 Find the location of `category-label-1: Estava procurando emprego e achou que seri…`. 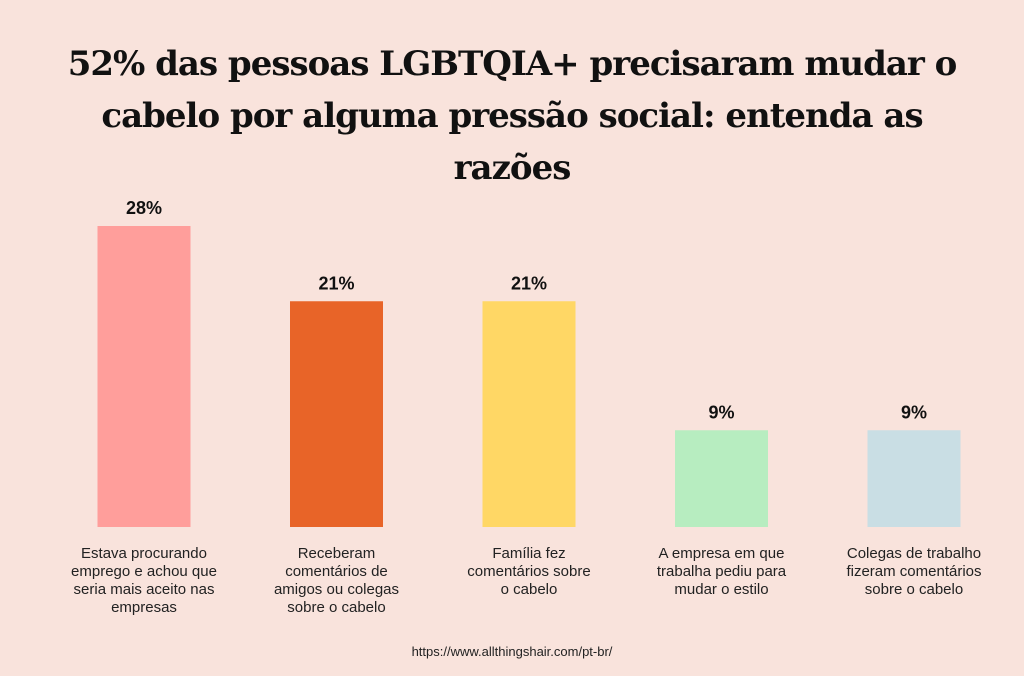

category-label-1: Estava procurando emprego e achou que seri… is located at coordinates (144, 581).